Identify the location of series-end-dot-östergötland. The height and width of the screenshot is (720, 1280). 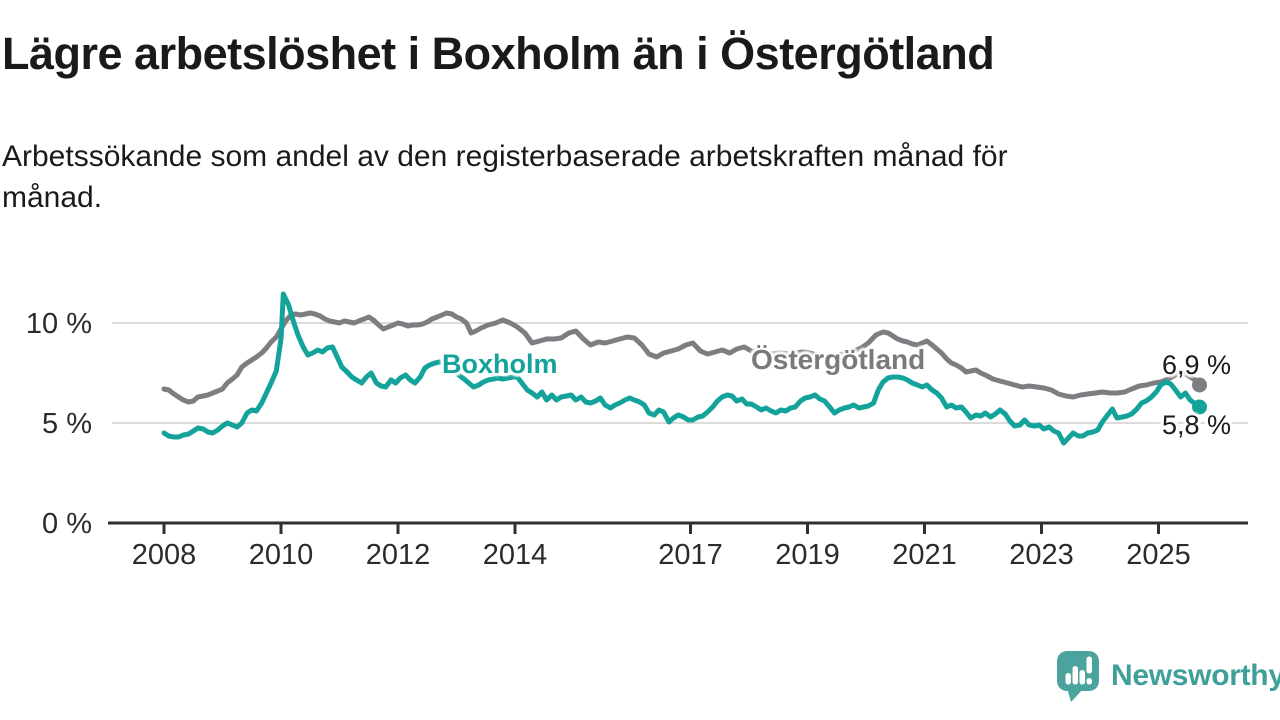
(1199, 385).